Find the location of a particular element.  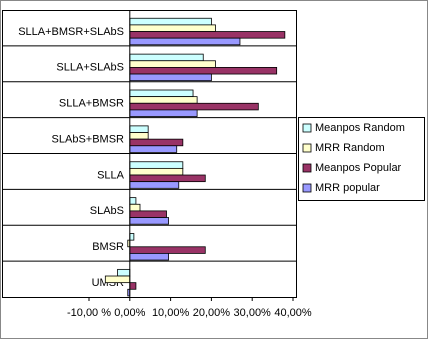

y-tick-label: SLAbS is located at coordinates (107, 211).